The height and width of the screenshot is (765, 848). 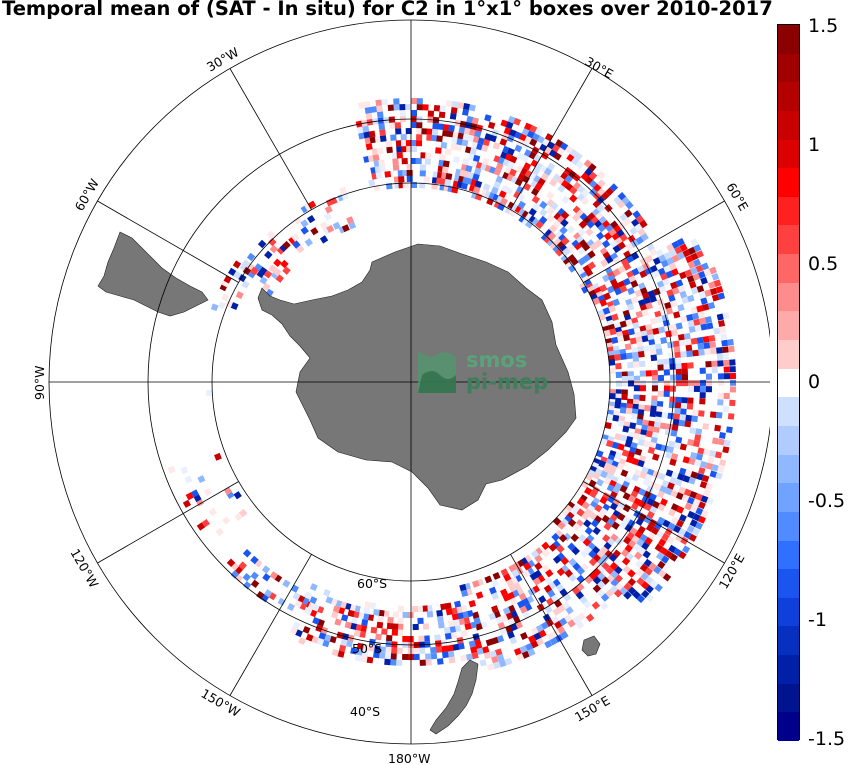 What do you see at coordinates (87, 194) in the screenshot?
I see `lon-label-60w: 60°W` at bounding box center [87, 194].